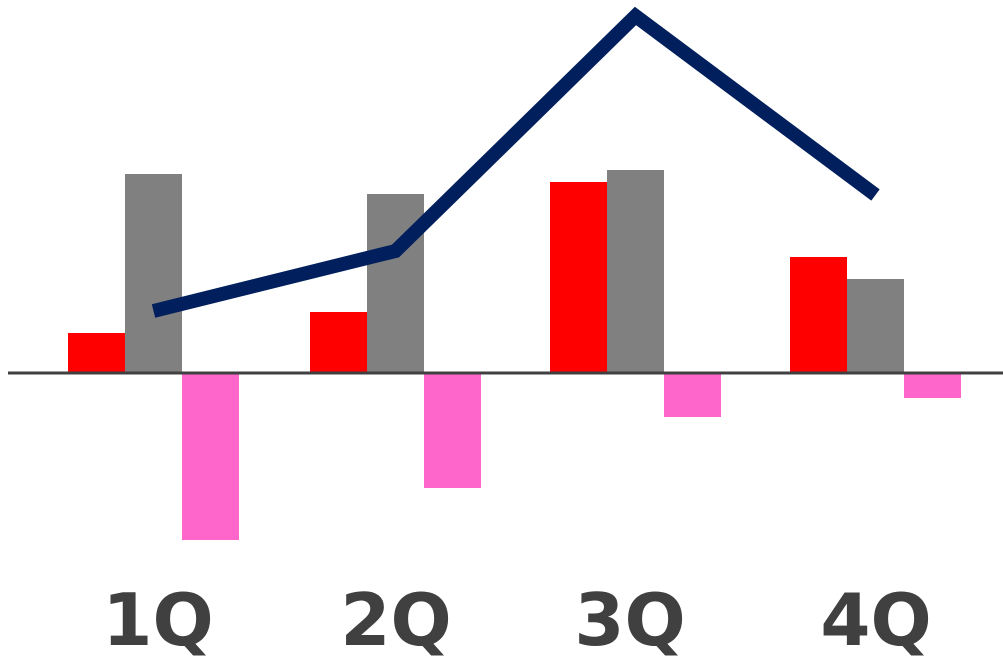 This screenshot has height=658, width=1003. I want to click on category-labels: 1Q 2Q 3Q 4Q, so click(516, 618).